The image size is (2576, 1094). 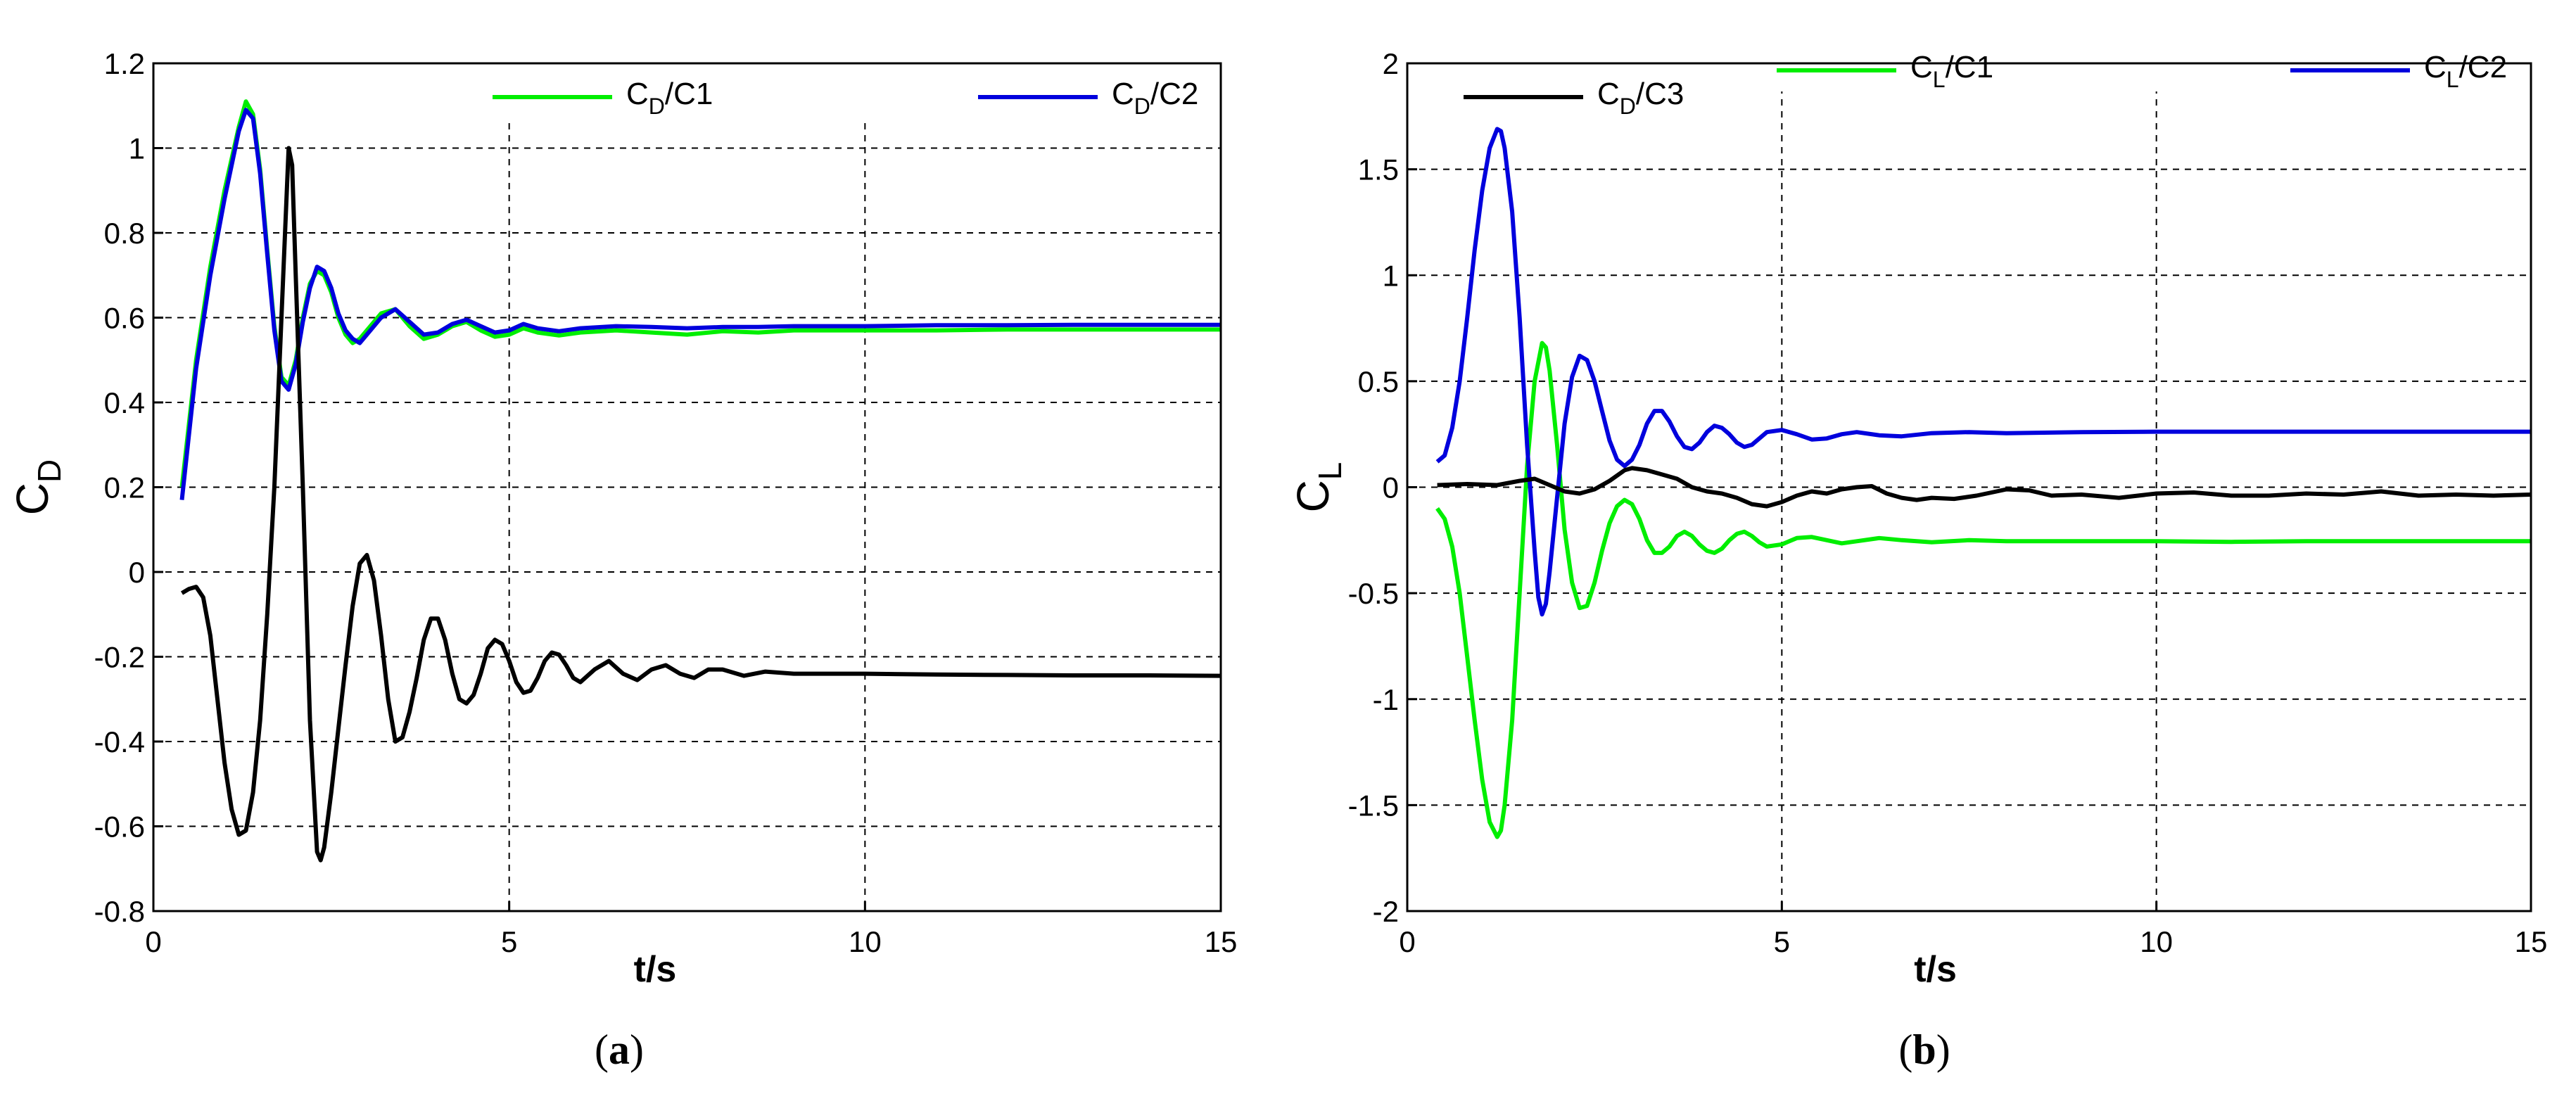 I want to click on y-tick-label: -2, so click(x=1386, y=911).